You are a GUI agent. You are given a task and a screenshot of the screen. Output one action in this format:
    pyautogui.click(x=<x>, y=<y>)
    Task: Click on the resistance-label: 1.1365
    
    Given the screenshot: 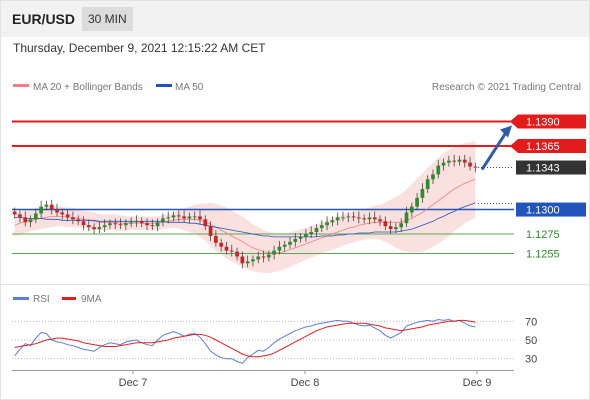 What is the action you would take?
    pyautogui.click(x=543, y=147)
    